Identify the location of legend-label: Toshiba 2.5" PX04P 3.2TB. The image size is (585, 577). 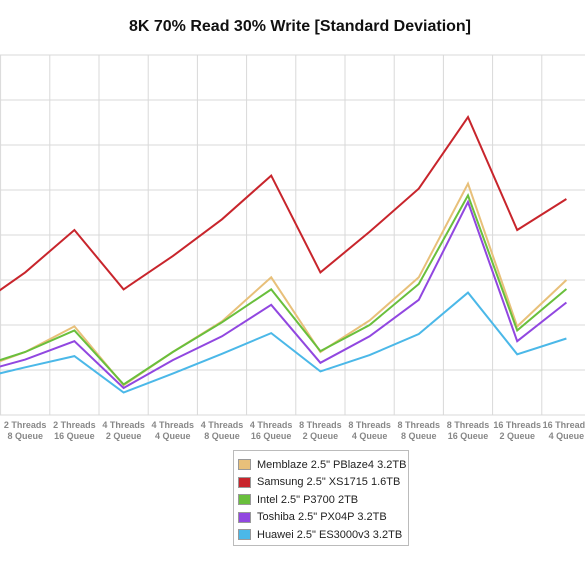
(322, 517).